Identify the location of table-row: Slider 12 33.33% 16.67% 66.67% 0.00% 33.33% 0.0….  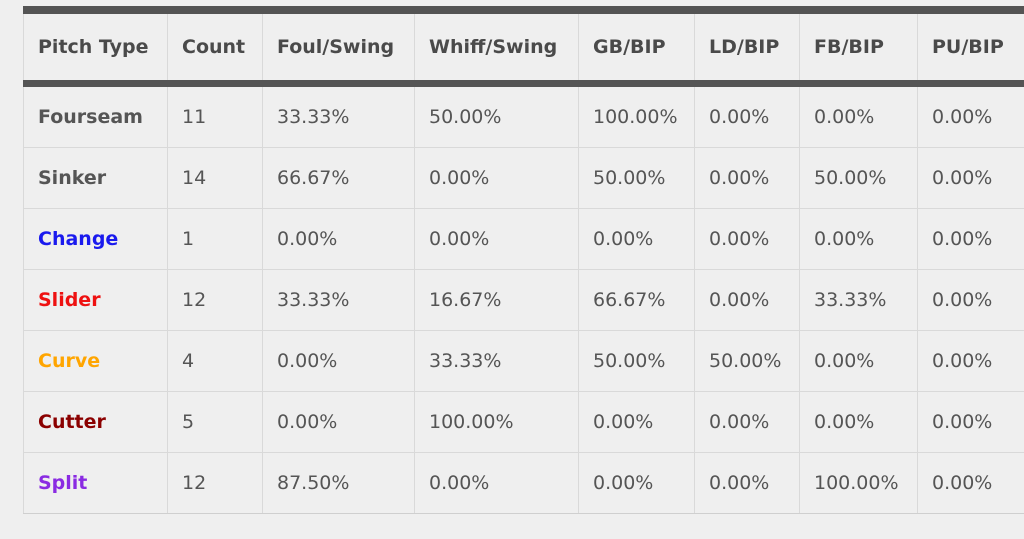
(523, 300).